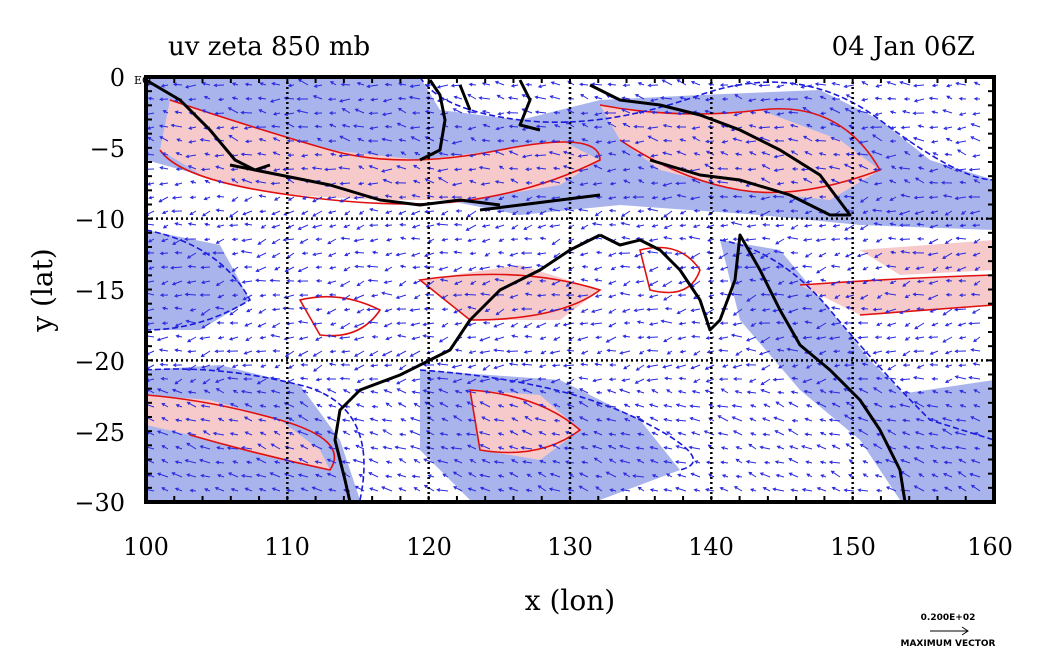 The width and height of the screenshot is (1056, 653). I want to click on y-tick-label: −30, so click(99, 503).